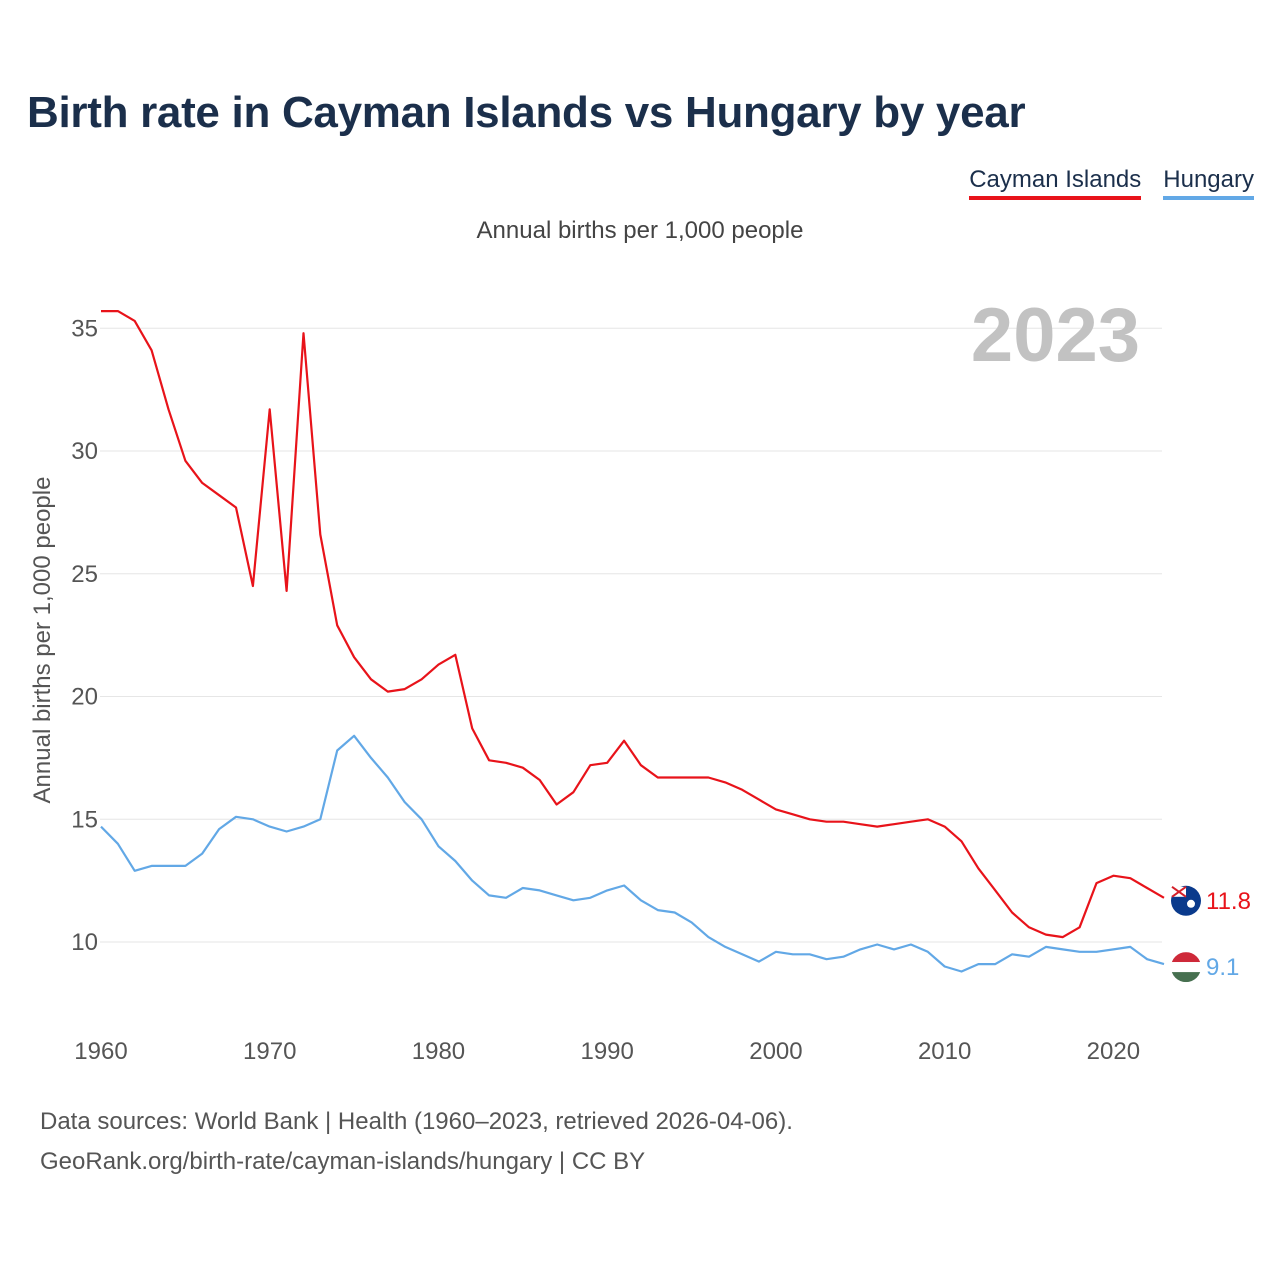 This screenshot has height=1280, width=1280. I want to click on legend: Cayman Islands Hungary, so click(1111, 183).